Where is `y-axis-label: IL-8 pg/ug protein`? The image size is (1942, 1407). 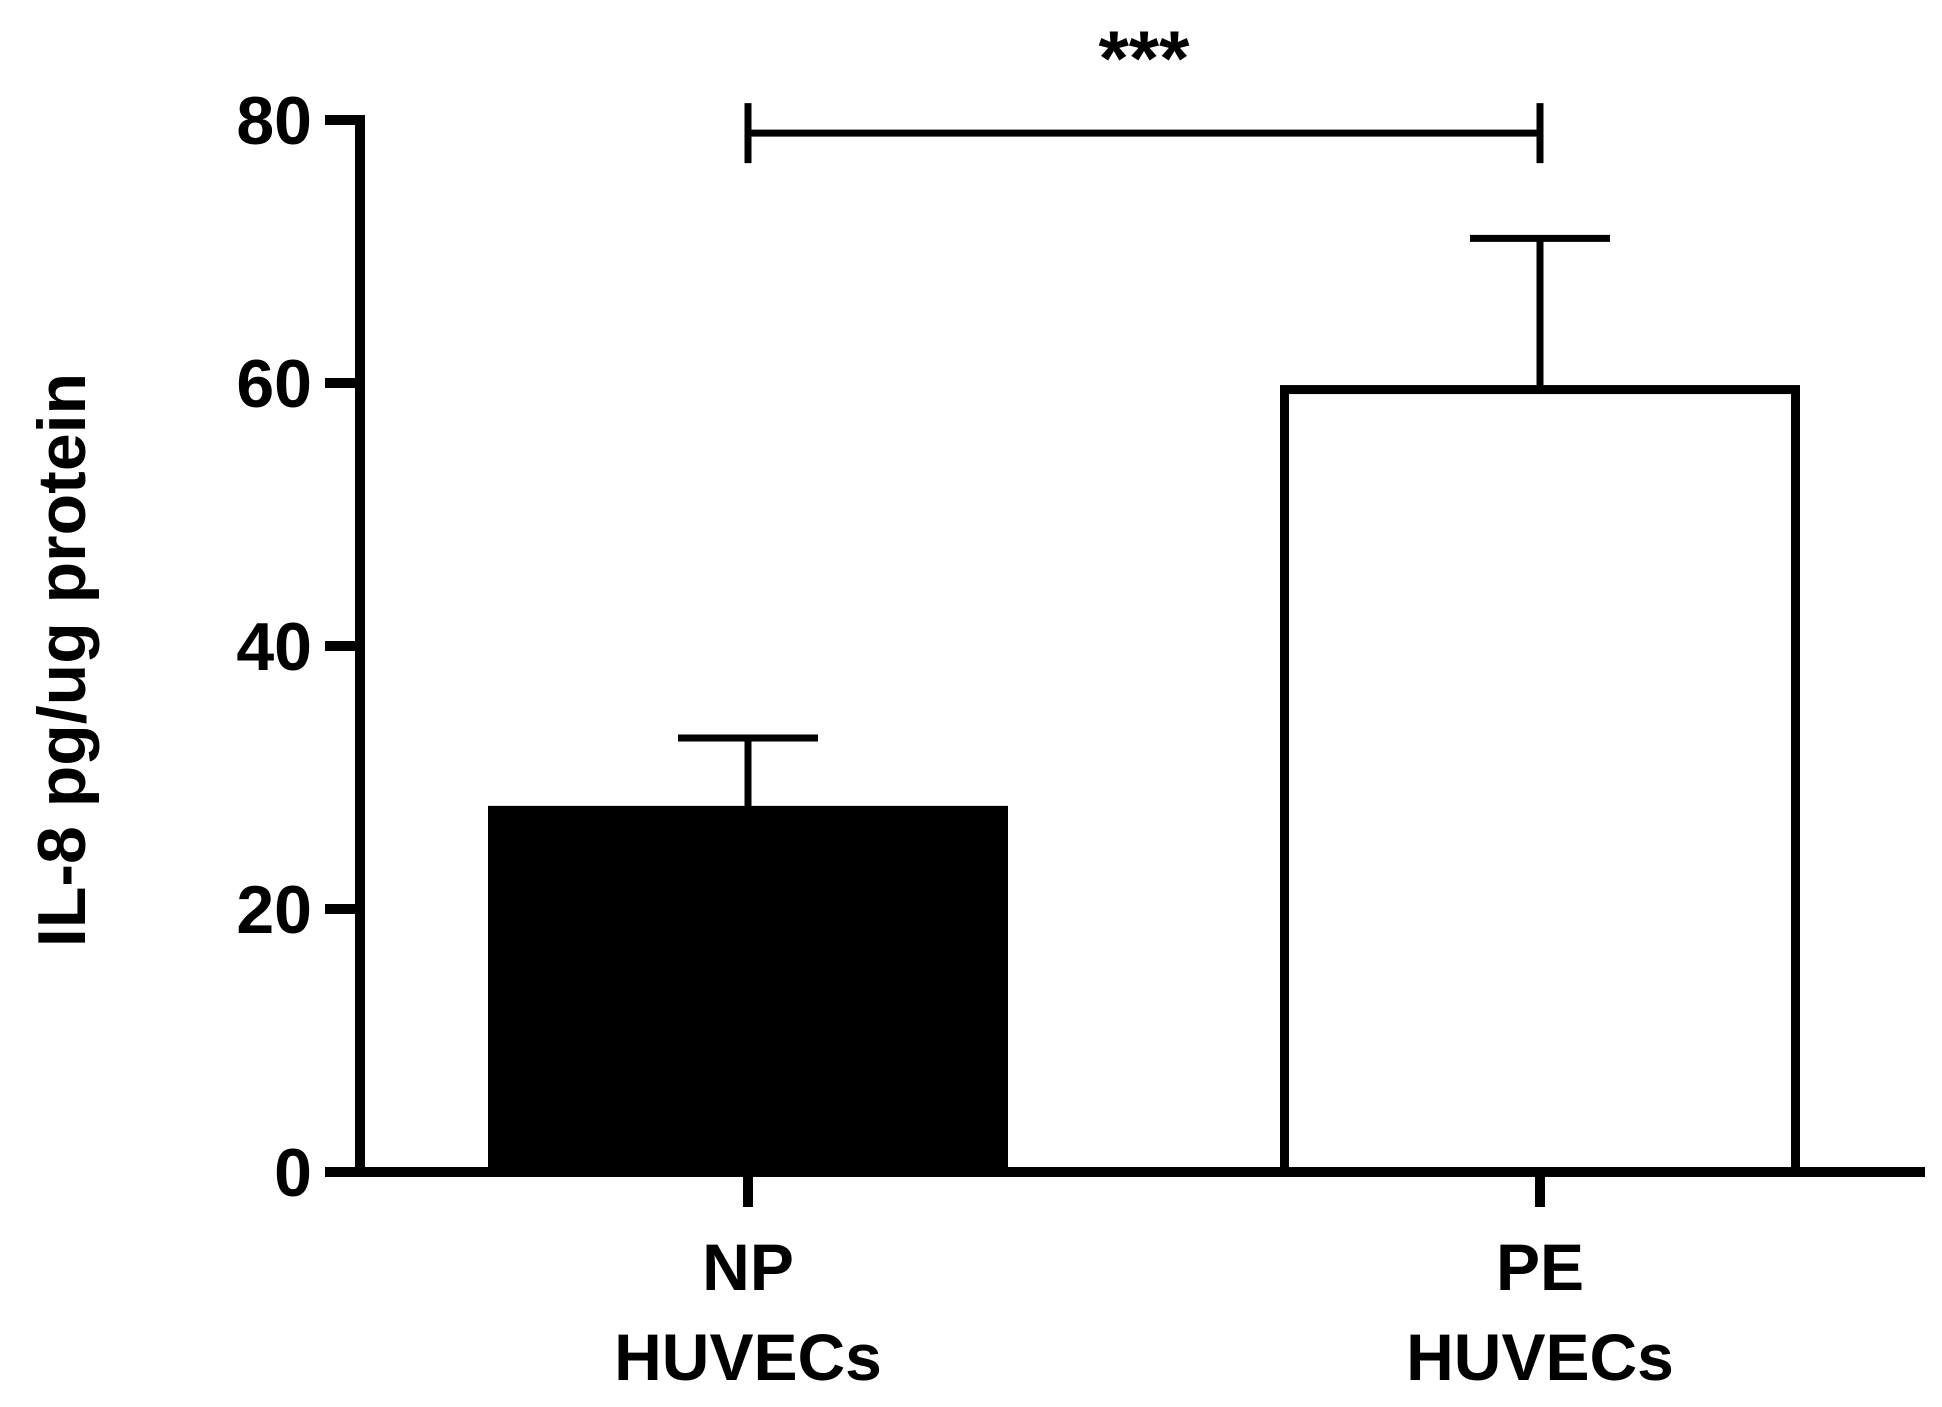 y-axis-label: IL-8 pg/ug protein is located at coordinates (62, 660).